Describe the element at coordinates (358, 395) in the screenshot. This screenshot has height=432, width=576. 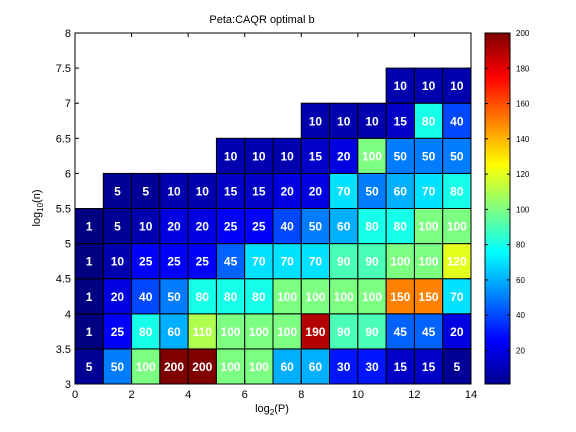
I see `x-tick-label: 10` at that location.